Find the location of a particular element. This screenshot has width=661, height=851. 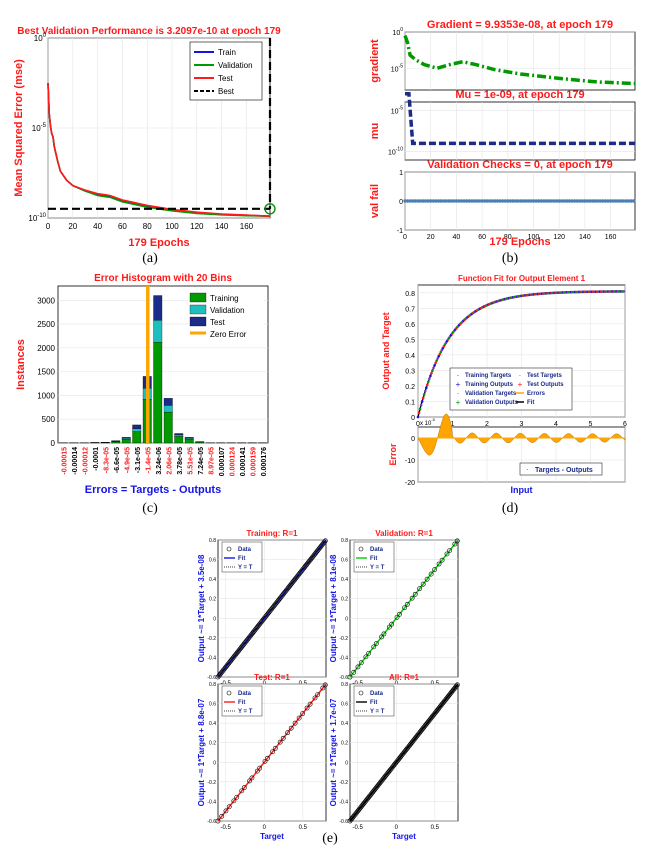

ytick-a-0: 10⁻¹⁰ is located at coordinates (37, 218).